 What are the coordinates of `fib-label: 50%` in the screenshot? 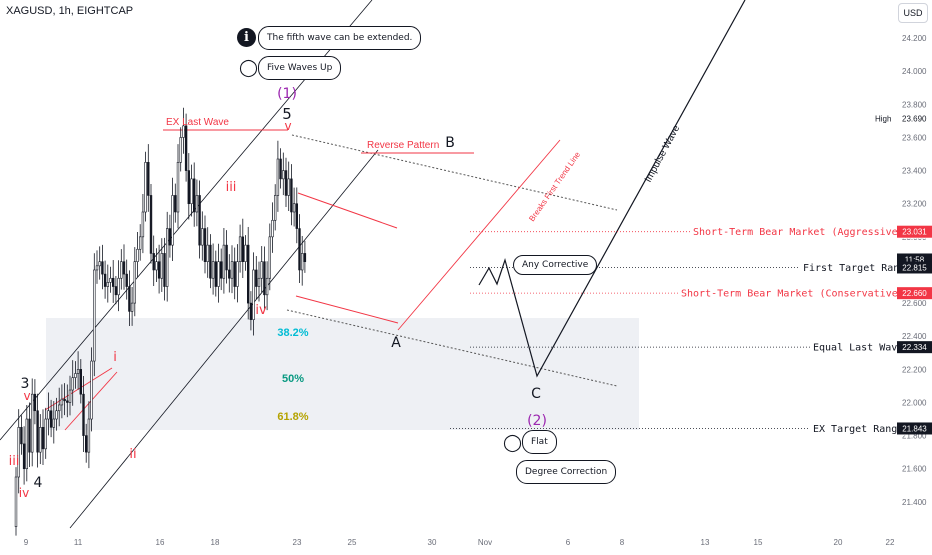 It's located at (293, 379).